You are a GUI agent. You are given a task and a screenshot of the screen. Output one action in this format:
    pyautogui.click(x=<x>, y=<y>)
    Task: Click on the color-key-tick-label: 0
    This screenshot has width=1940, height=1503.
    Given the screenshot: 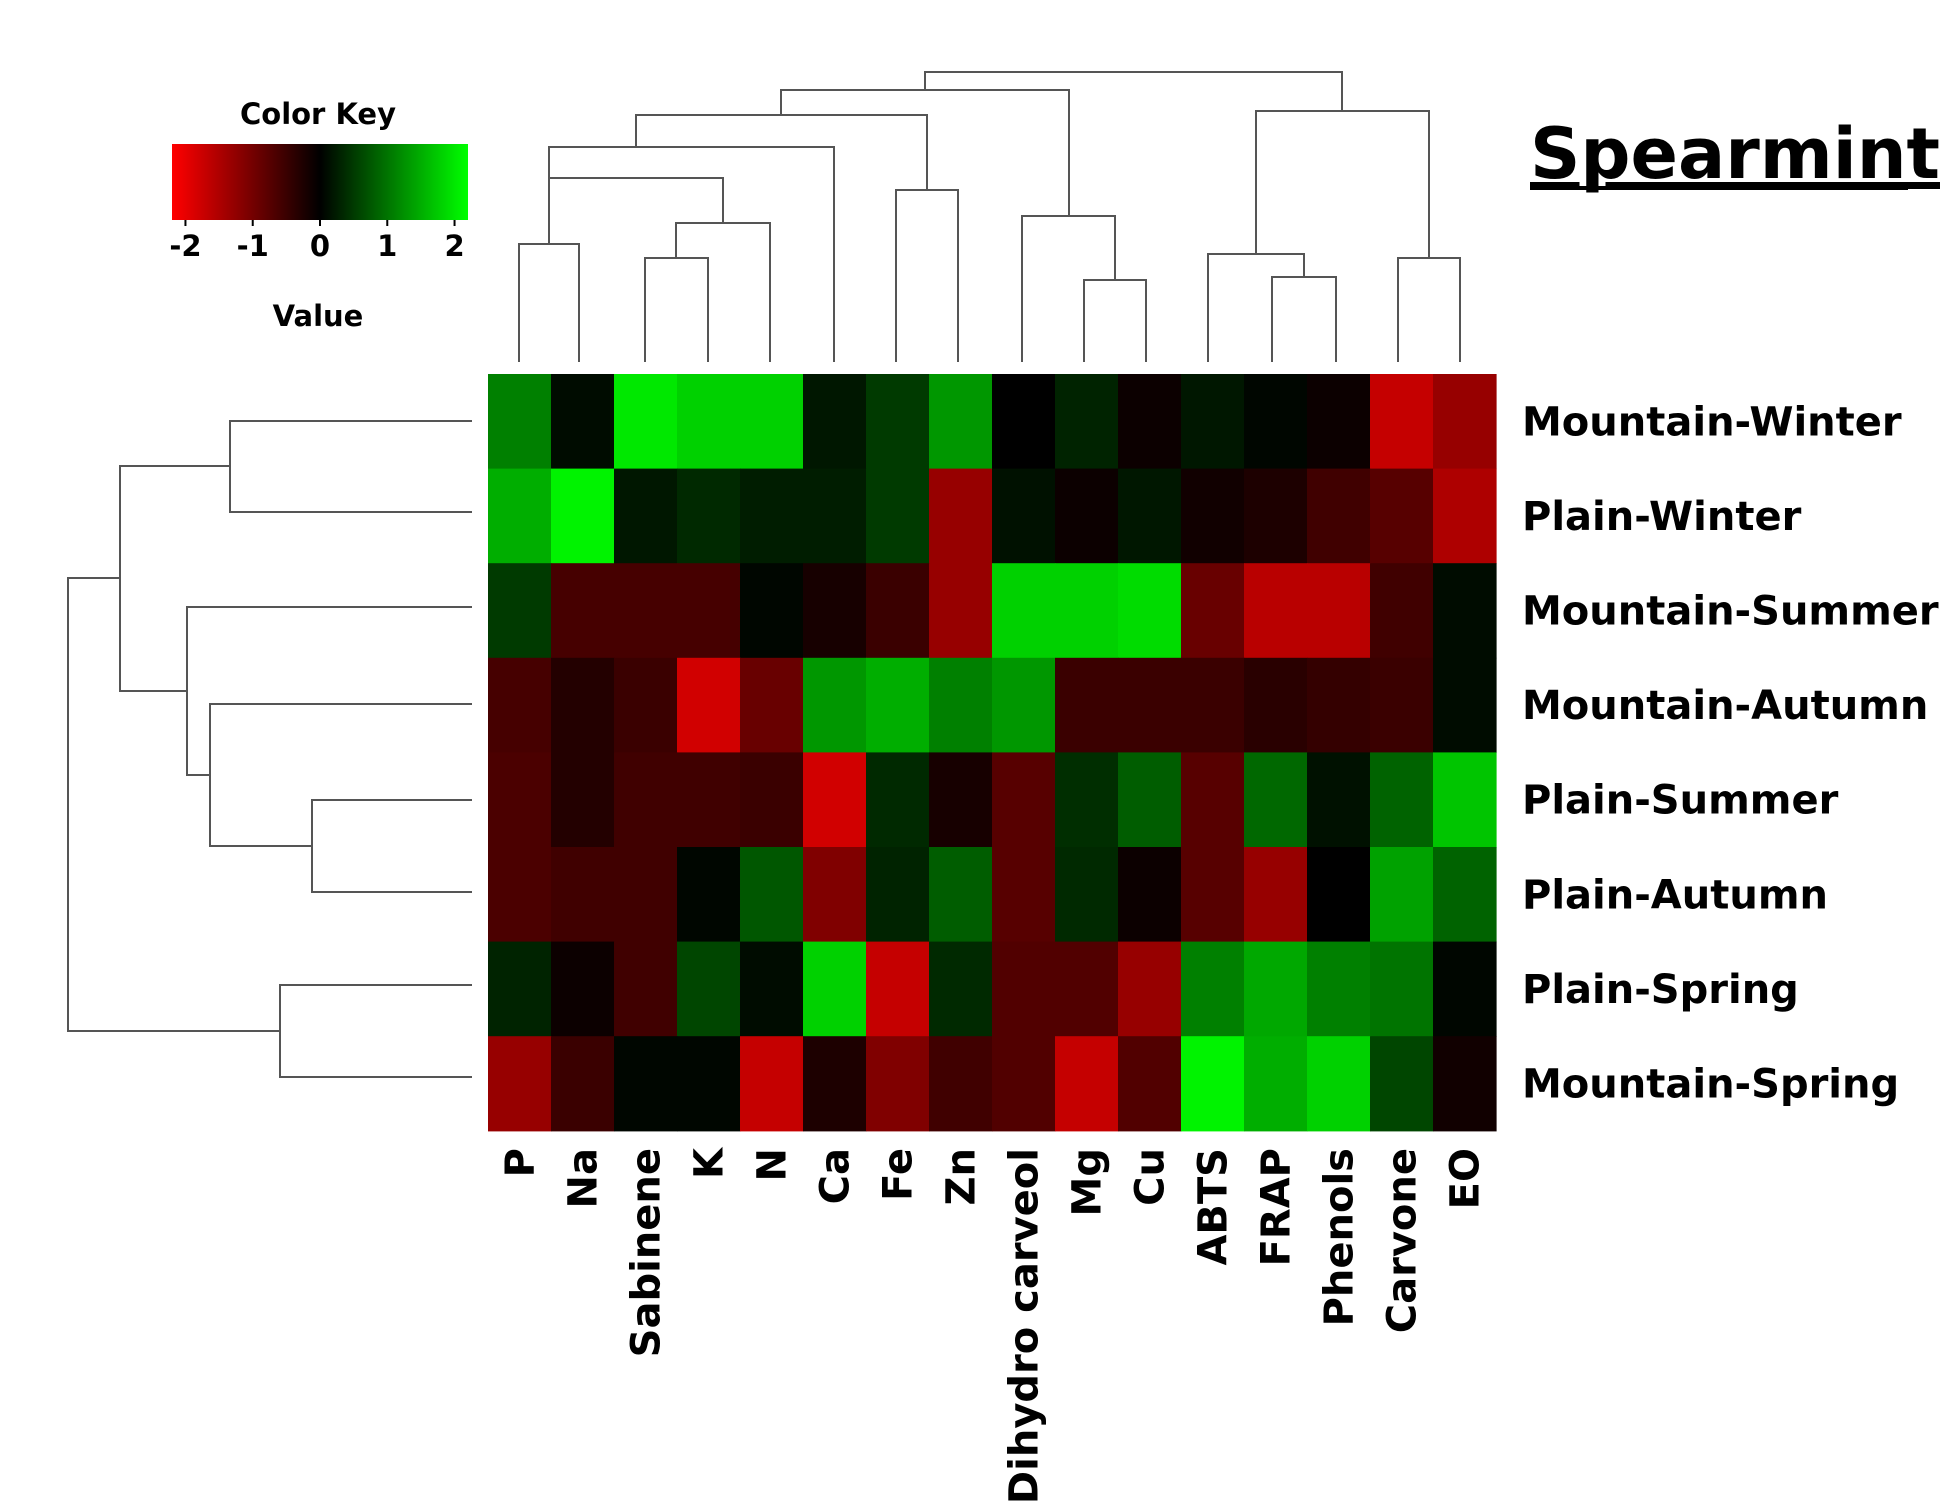 What is the action you would take?
    pyautogui.click(x=320, y=246)
    